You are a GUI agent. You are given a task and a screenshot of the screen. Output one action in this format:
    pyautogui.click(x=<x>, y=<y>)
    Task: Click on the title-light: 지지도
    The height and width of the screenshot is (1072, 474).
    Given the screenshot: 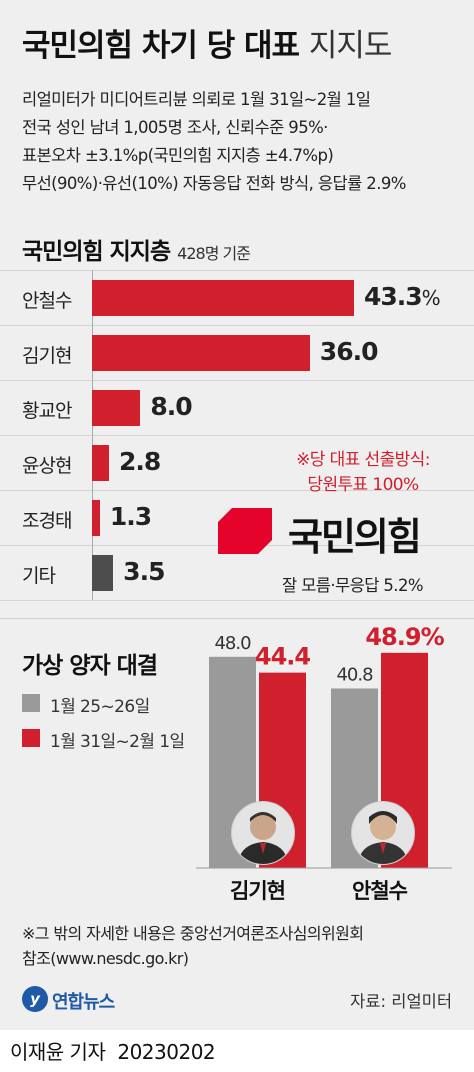 What is the action you would take?
    pyautogui.click(x=350, y=46)
    